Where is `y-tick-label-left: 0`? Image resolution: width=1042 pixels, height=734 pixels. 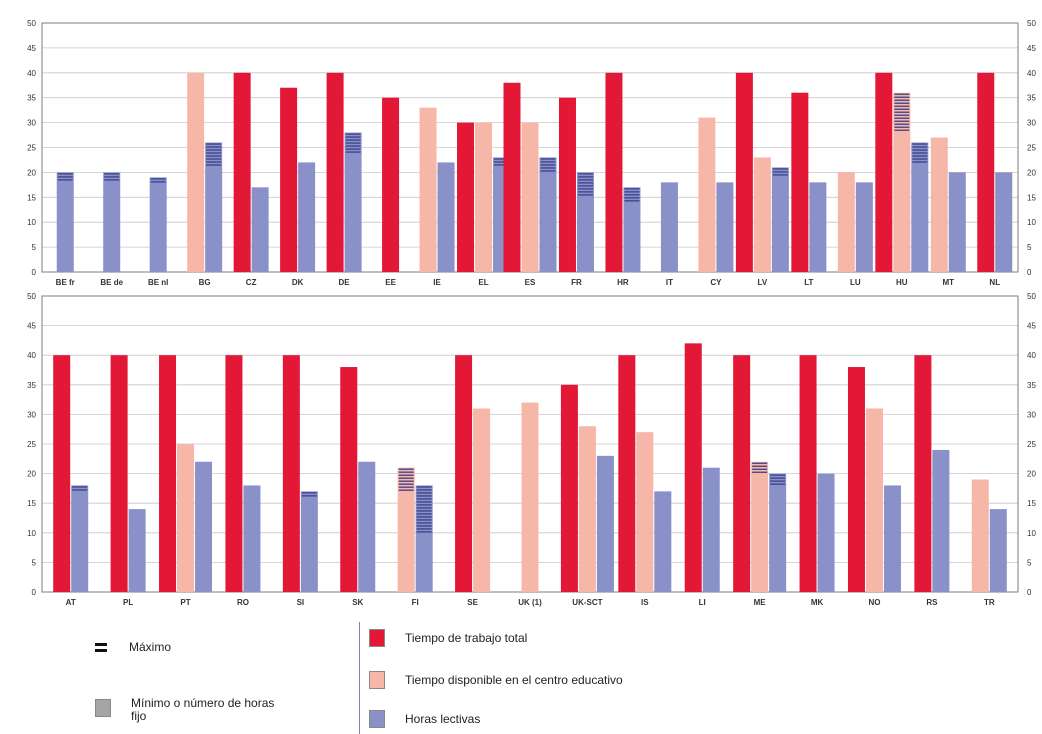
y-tick-label-left: 0 is located at coordinates (34, 272).